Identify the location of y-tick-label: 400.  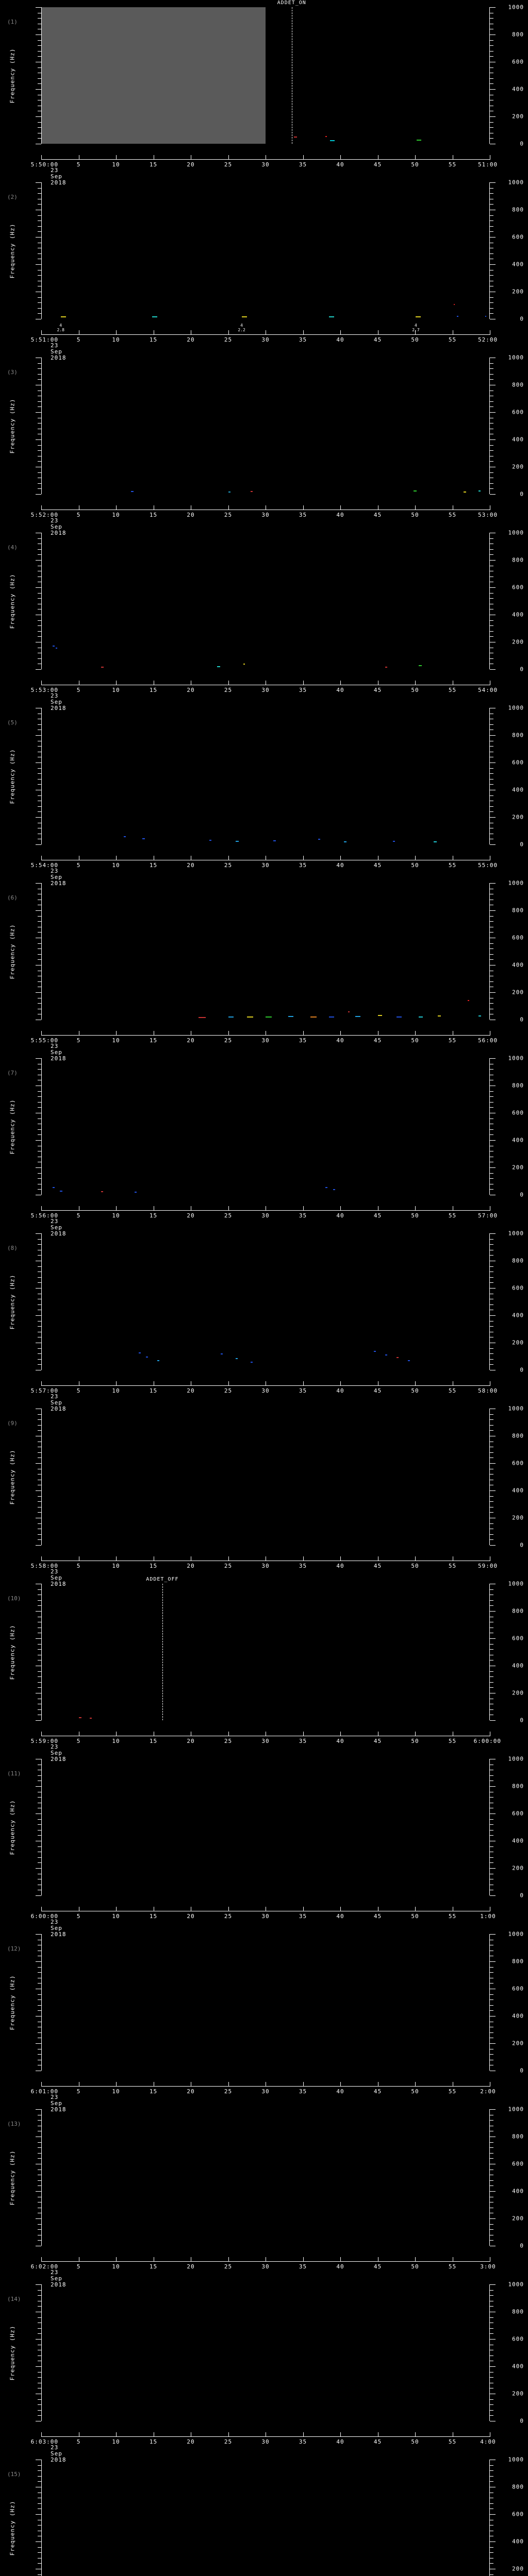
(518, 264).